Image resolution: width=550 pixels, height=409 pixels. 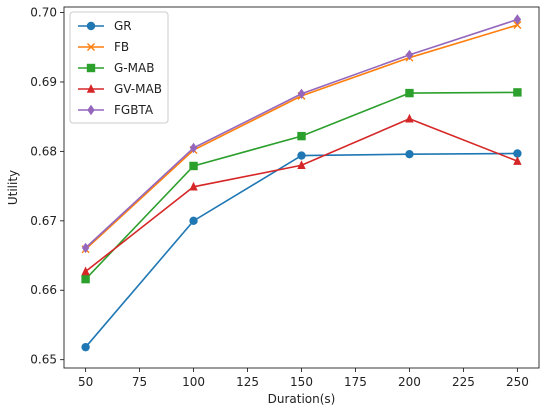 I want to click on x-tick-label: 100, so click(x=193, y=382).